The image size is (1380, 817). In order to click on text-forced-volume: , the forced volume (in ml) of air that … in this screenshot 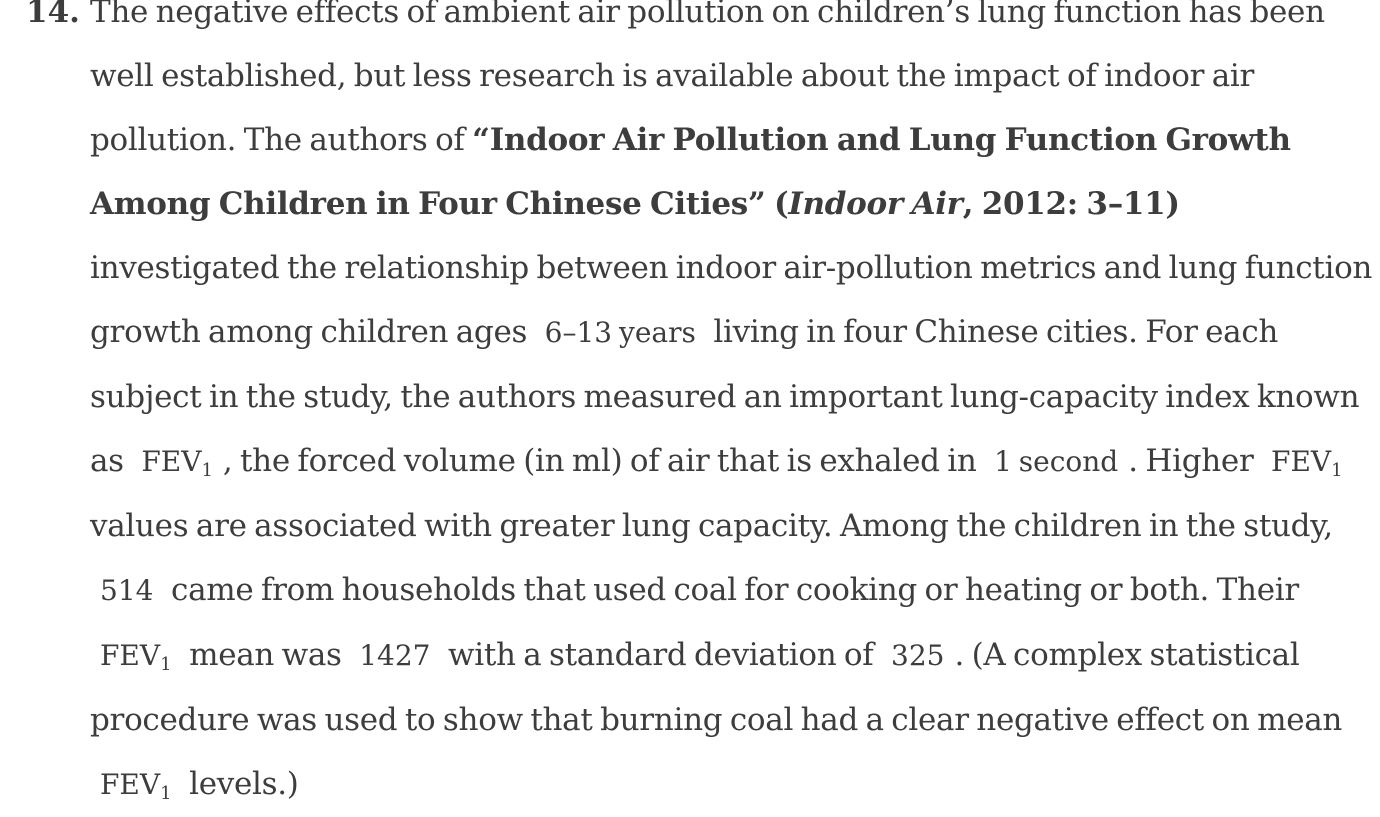, I will do `click(603, 461)`.